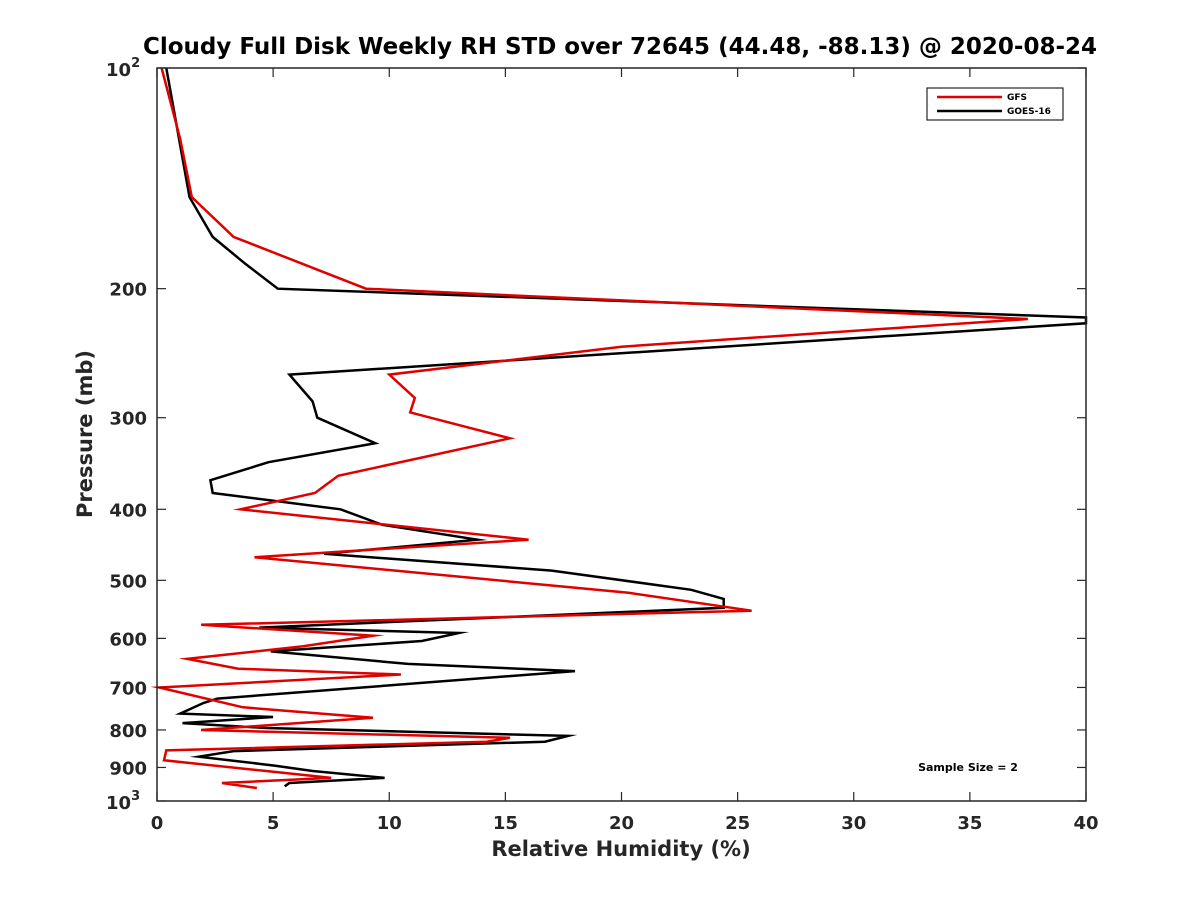 The width and height of the screenshot is (1200, 900). Describe the element at coordinates (853, 823) in the screenshot. I see `x-tick-label: 30` at that location.